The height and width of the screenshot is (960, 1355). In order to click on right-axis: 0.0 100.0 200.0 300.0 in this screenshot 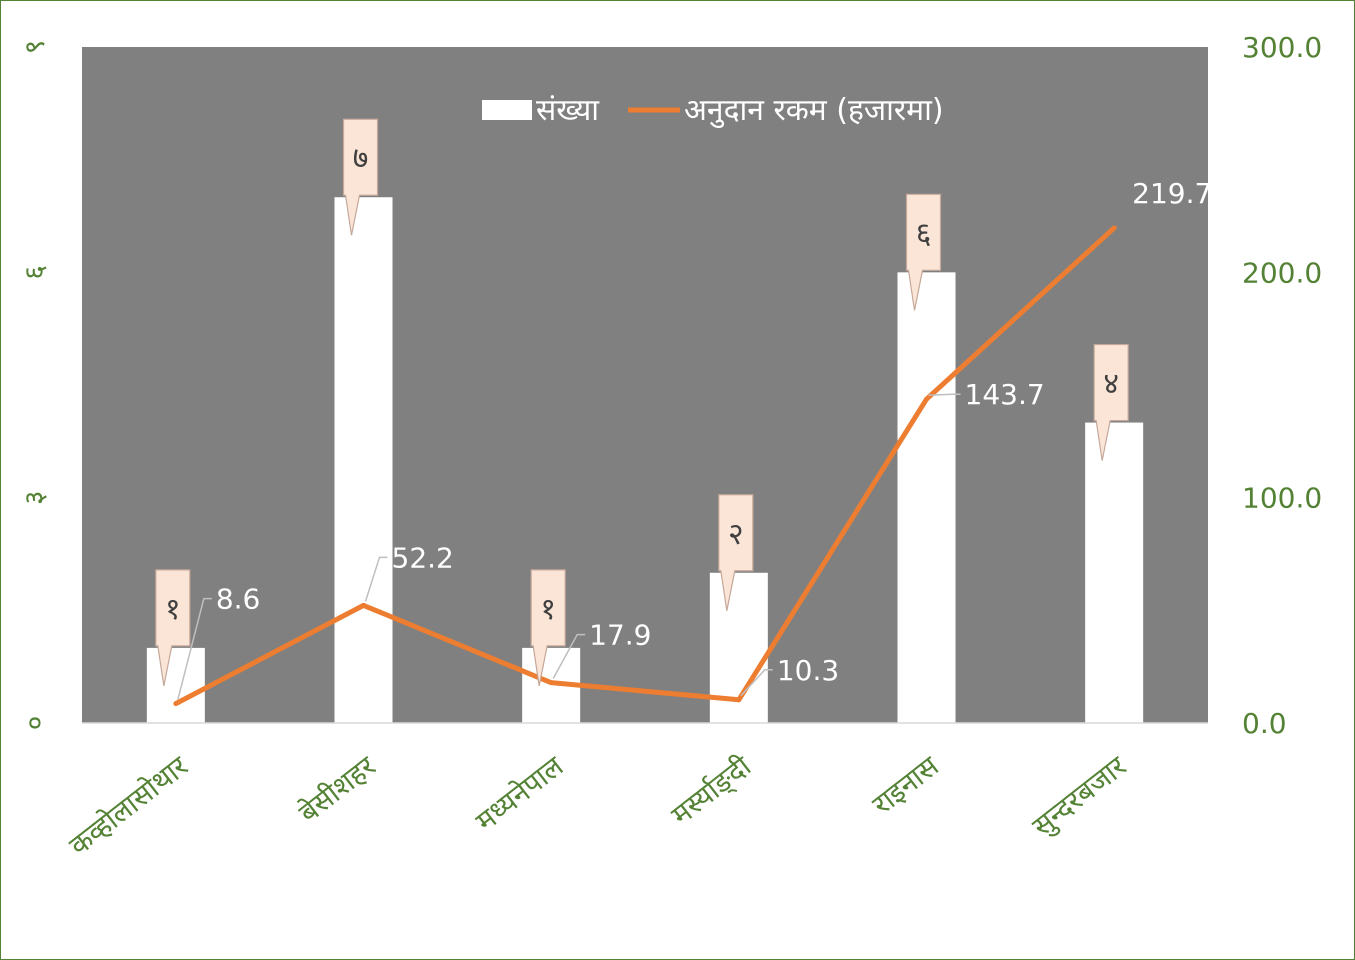, I will do `click(1282, 385)`.